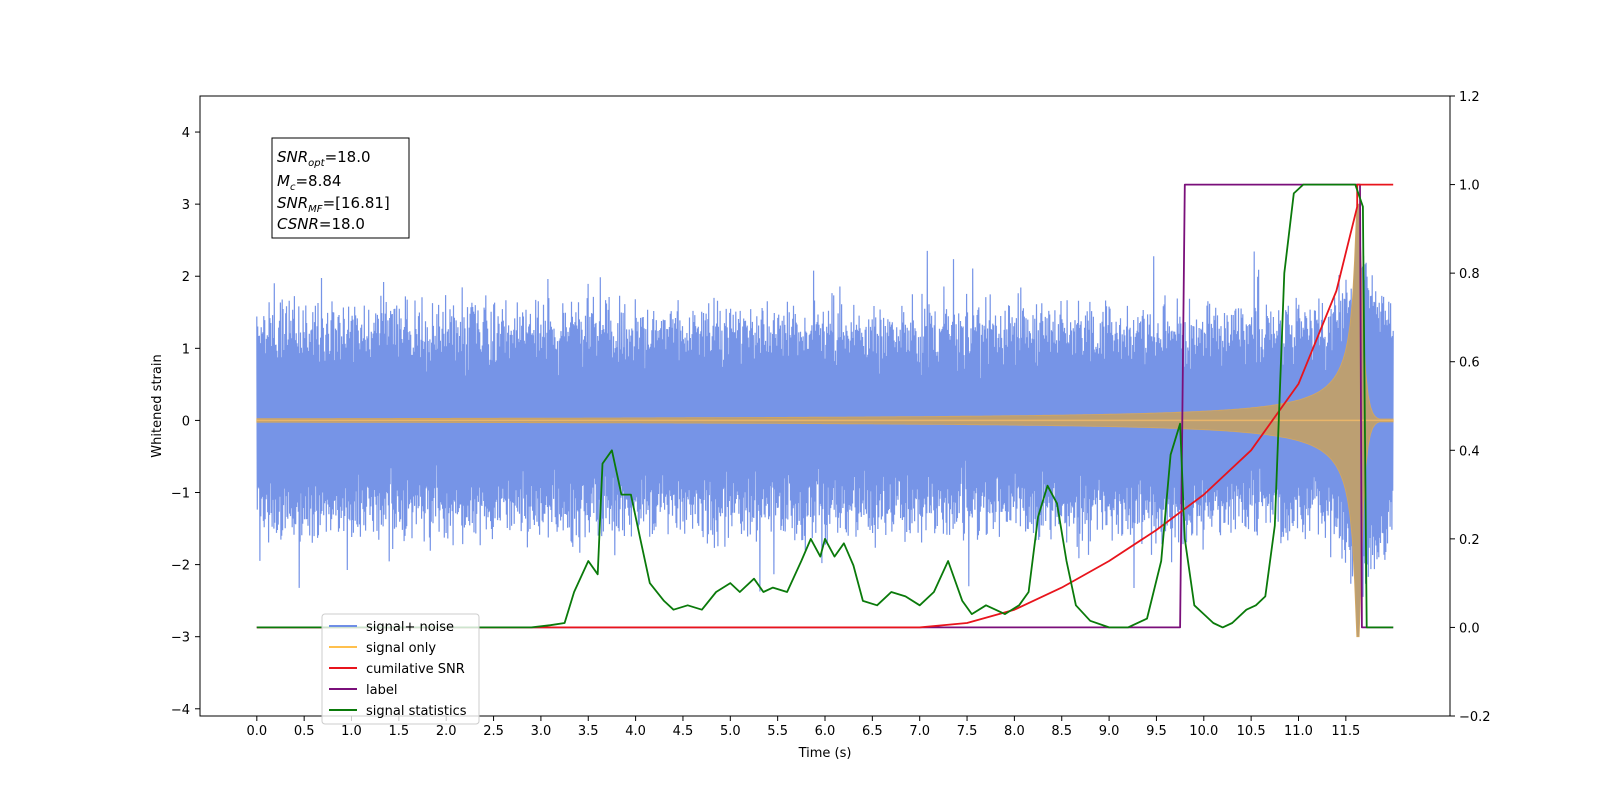  What do you see at coordinates (304, 731) in the screenshot?
I see `x-tick-label: 0.5` at bounding box center [304, 731].